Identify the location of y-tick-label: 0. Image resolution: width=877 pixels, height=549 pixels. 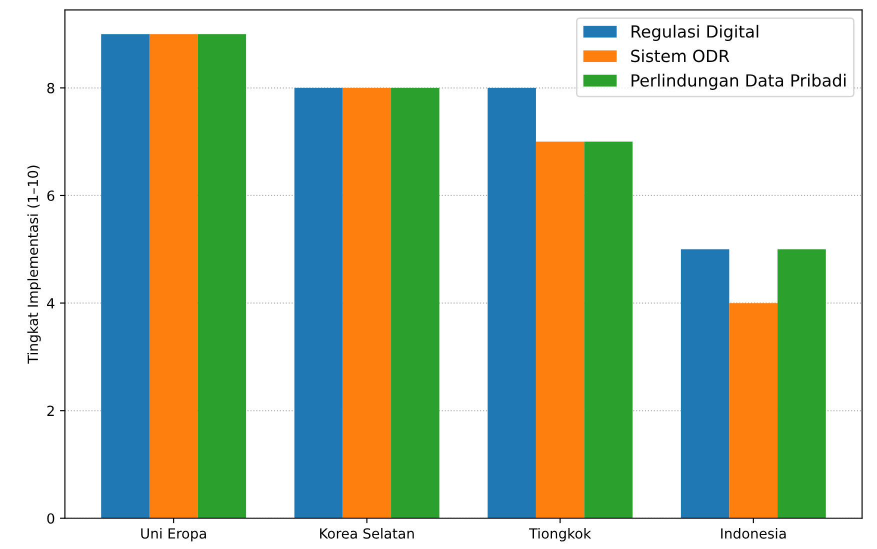
(50, 518).